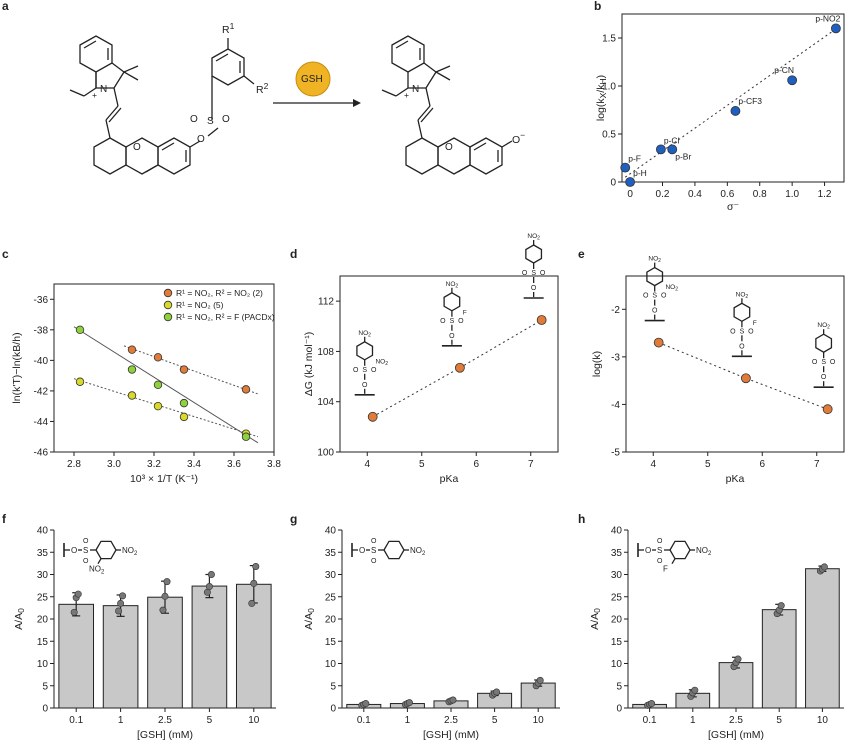 The width and height of the screenshot is (851, 747). Describe the element at coordinates (581, 519) in the screenshot. I see `panel-label-h: h` at that location.